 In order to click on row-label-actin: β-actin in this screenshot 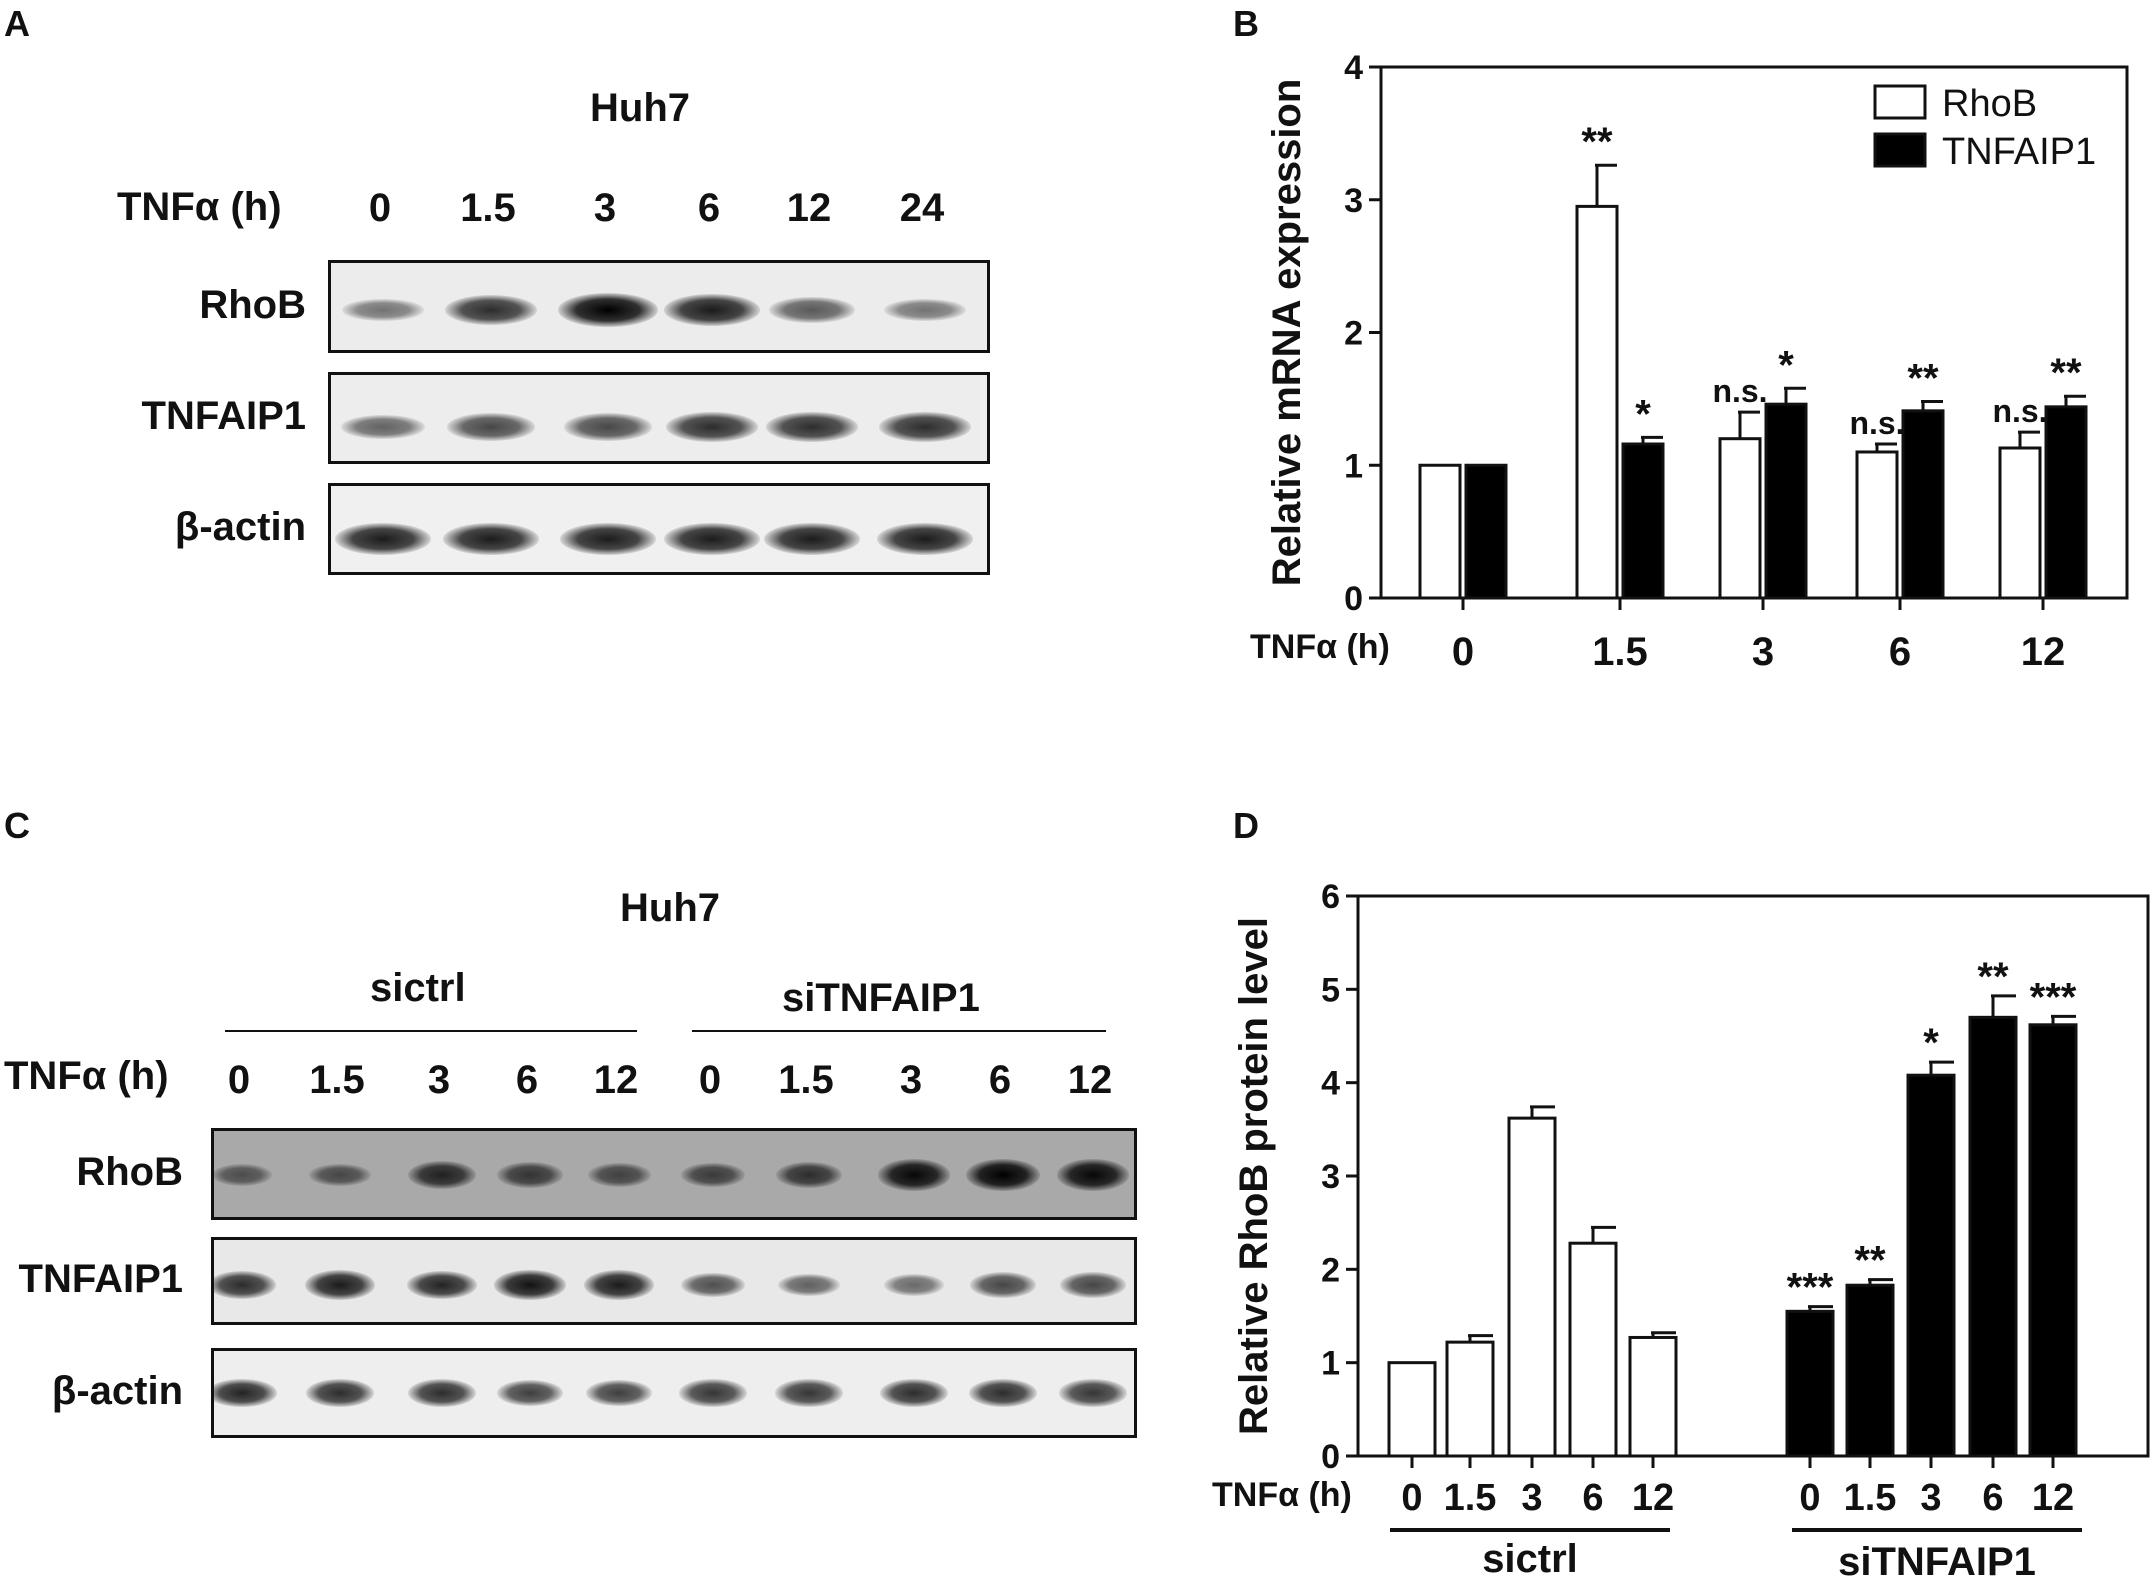, I will do `click(240, 527)`.